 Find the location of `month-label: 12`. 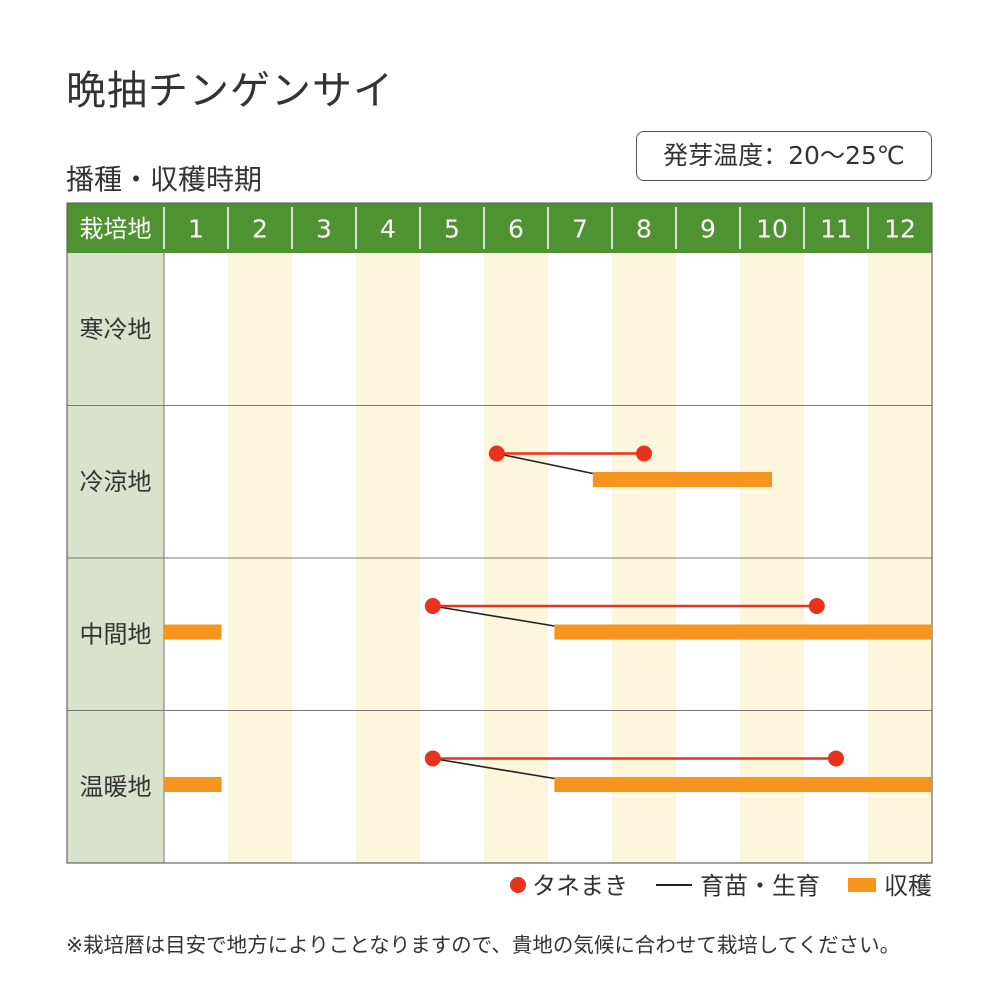

month-label: 12 is located at coordinates (900, 229).